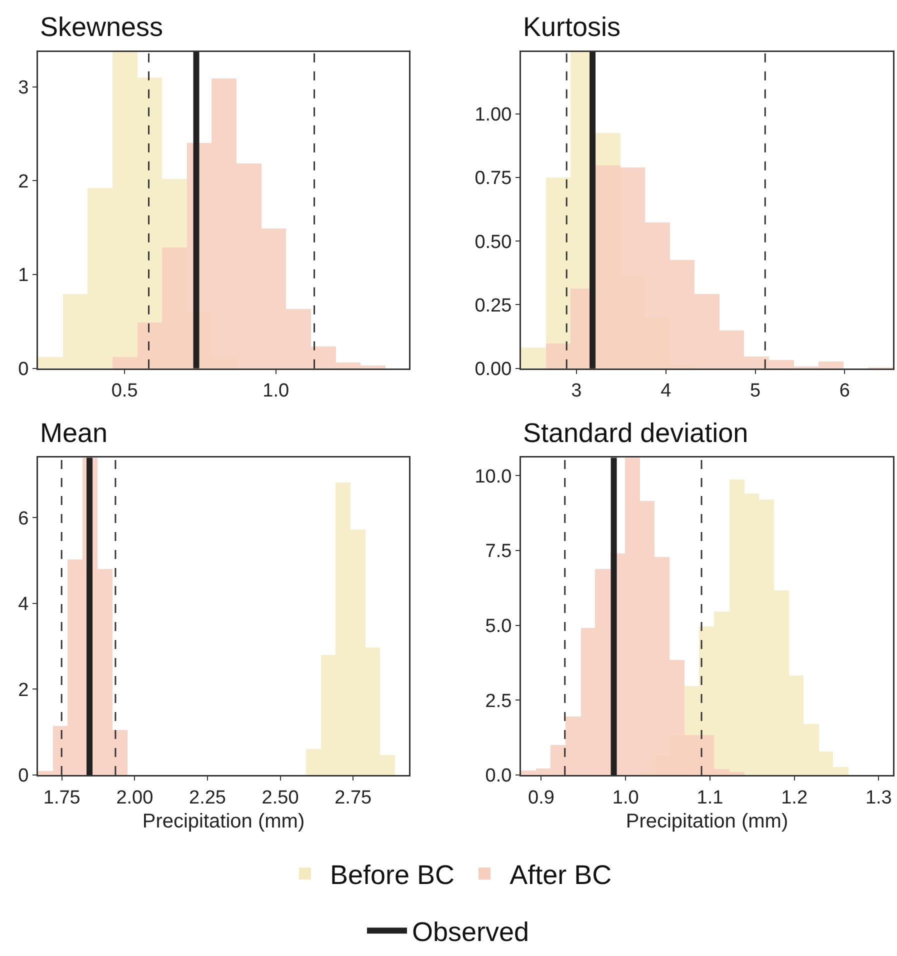 The image size is (897, 956). What do you see at coordinates (353, 797) in the screenshot?
I see `x-tick-label: 2.75` at bounding box center [353, 797].